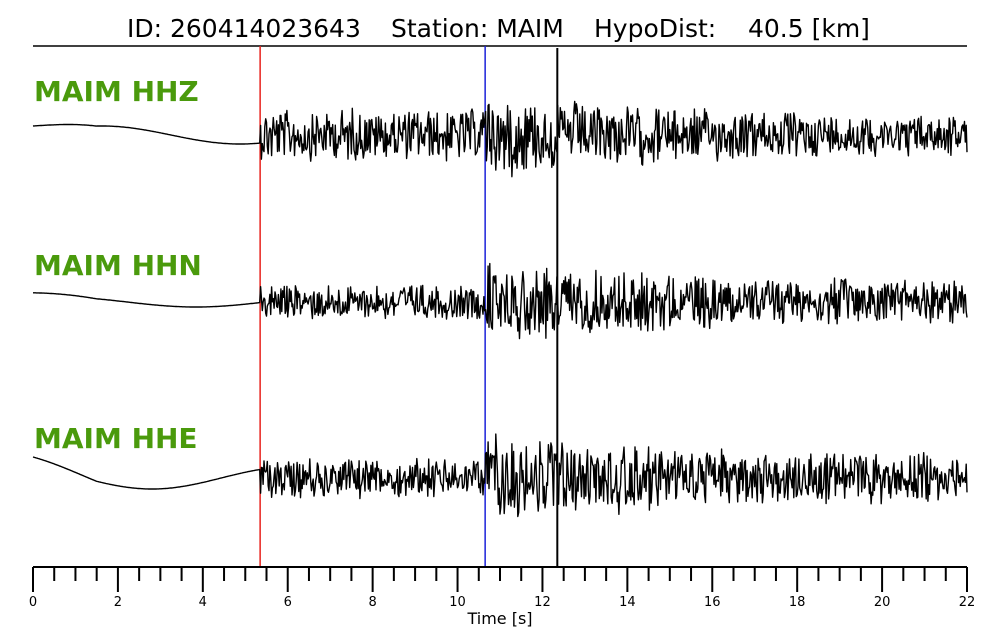 The width and height of the screenshot is (1000, 640). I want to click on x-tick-label: 6, so click(288, 602).